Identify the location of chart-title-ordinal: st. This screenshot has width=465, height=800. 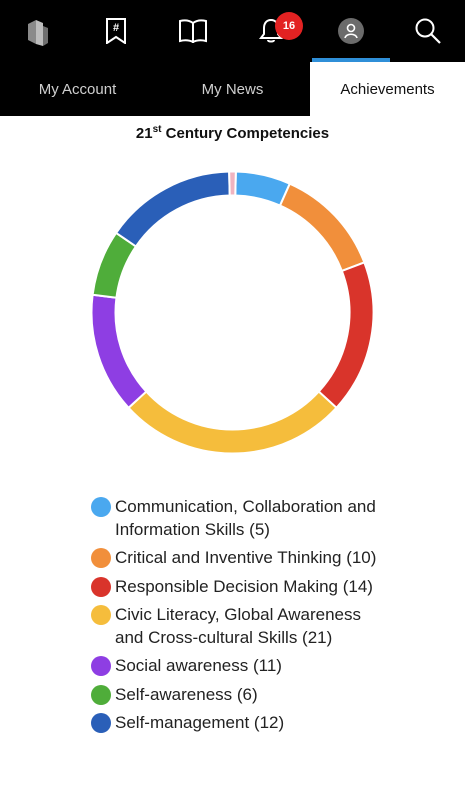
(157, 129).